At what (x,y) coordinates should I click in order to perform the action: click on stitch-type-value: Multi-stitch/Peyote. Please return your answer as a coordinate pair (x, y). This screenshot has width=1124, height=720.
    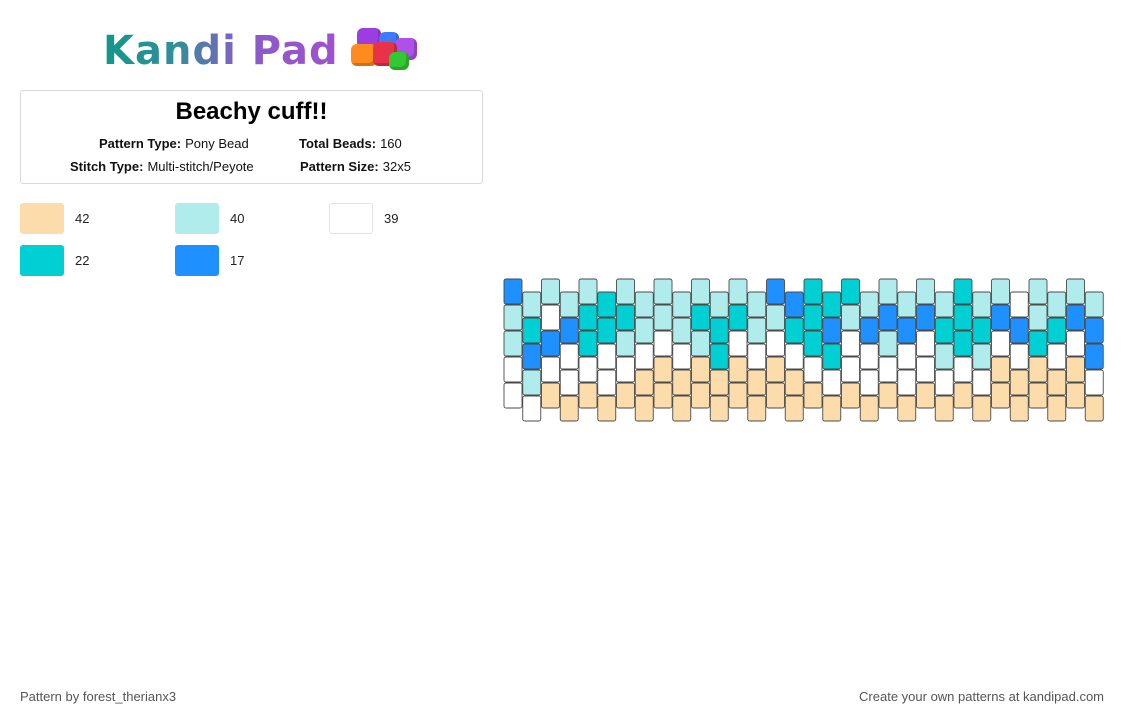
    Looking at the image, I should click on (200, 166).